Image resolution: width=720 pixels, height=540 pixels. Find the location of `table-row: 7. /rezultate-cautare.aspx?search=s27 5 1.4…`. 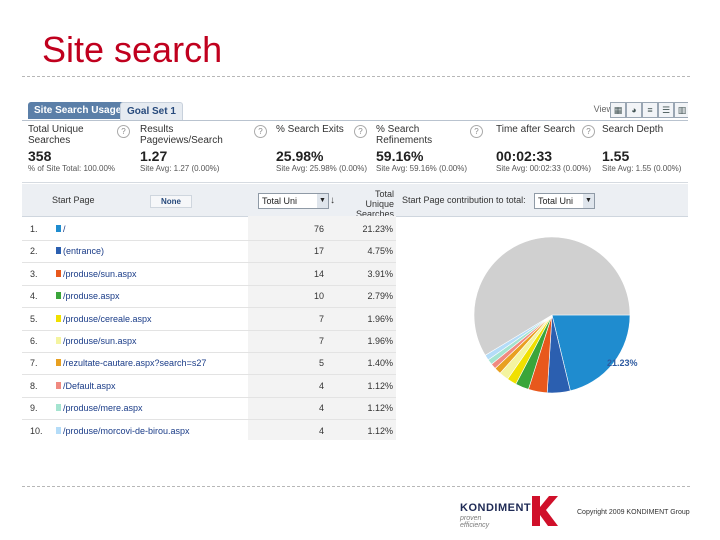

table-row: 7. /rezultate-cautare.aspx?search=s27 5 1.4… is located at coordinates (209, 364).